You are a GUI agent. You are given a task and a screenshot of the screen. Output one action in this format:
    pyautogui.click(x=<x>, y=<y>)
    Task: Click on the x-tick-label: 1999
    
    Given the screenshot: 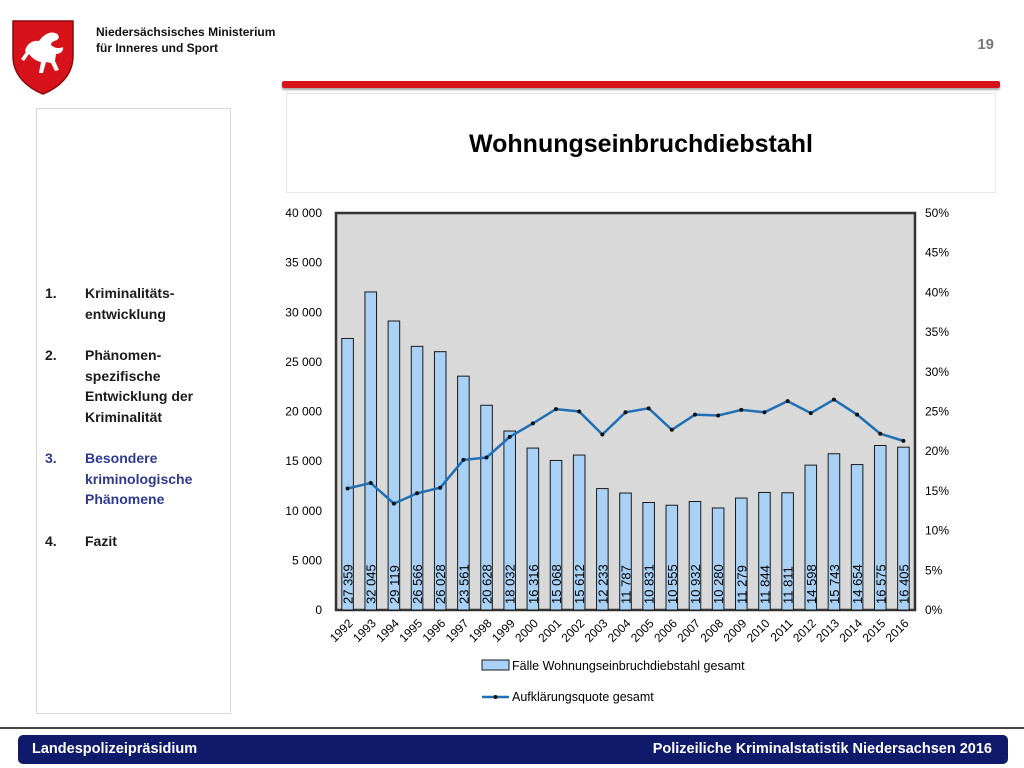 What is the action you would take?
    pyautogui.click(x=503, y=630)
    